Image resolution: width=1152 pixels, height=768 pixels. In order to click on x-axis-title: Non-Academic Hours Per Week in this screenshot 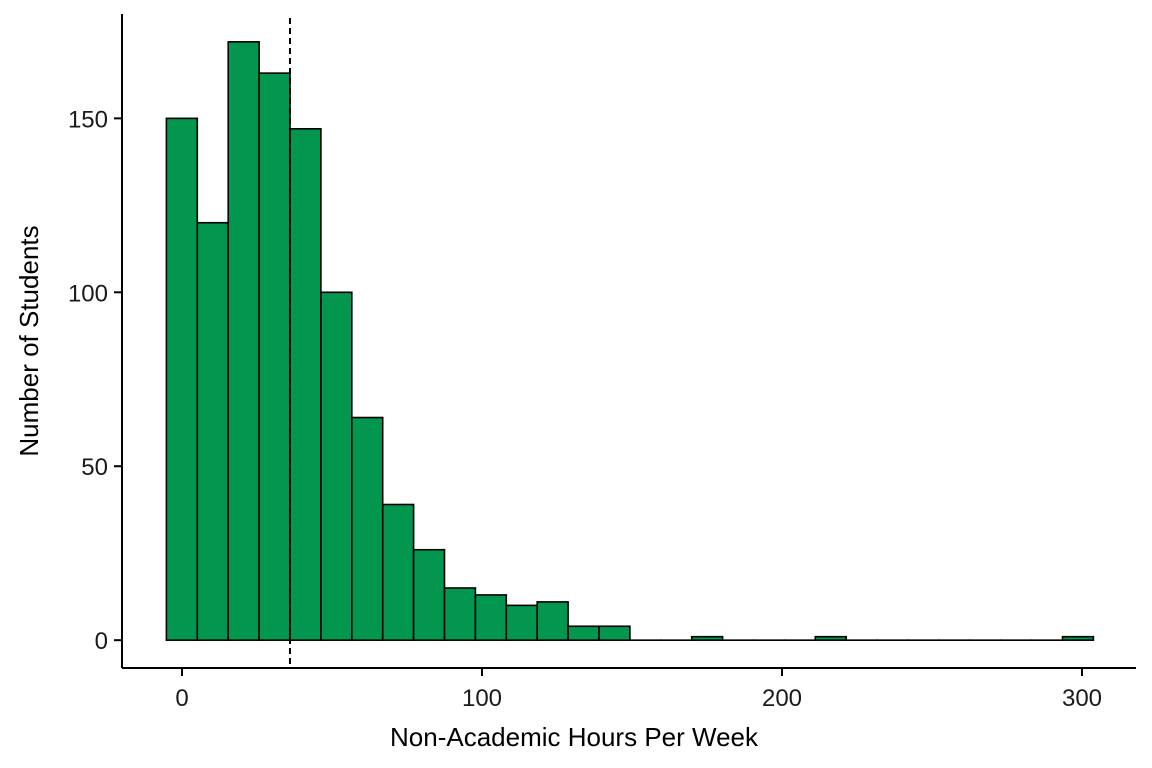, I will do `click(574, 737)`.